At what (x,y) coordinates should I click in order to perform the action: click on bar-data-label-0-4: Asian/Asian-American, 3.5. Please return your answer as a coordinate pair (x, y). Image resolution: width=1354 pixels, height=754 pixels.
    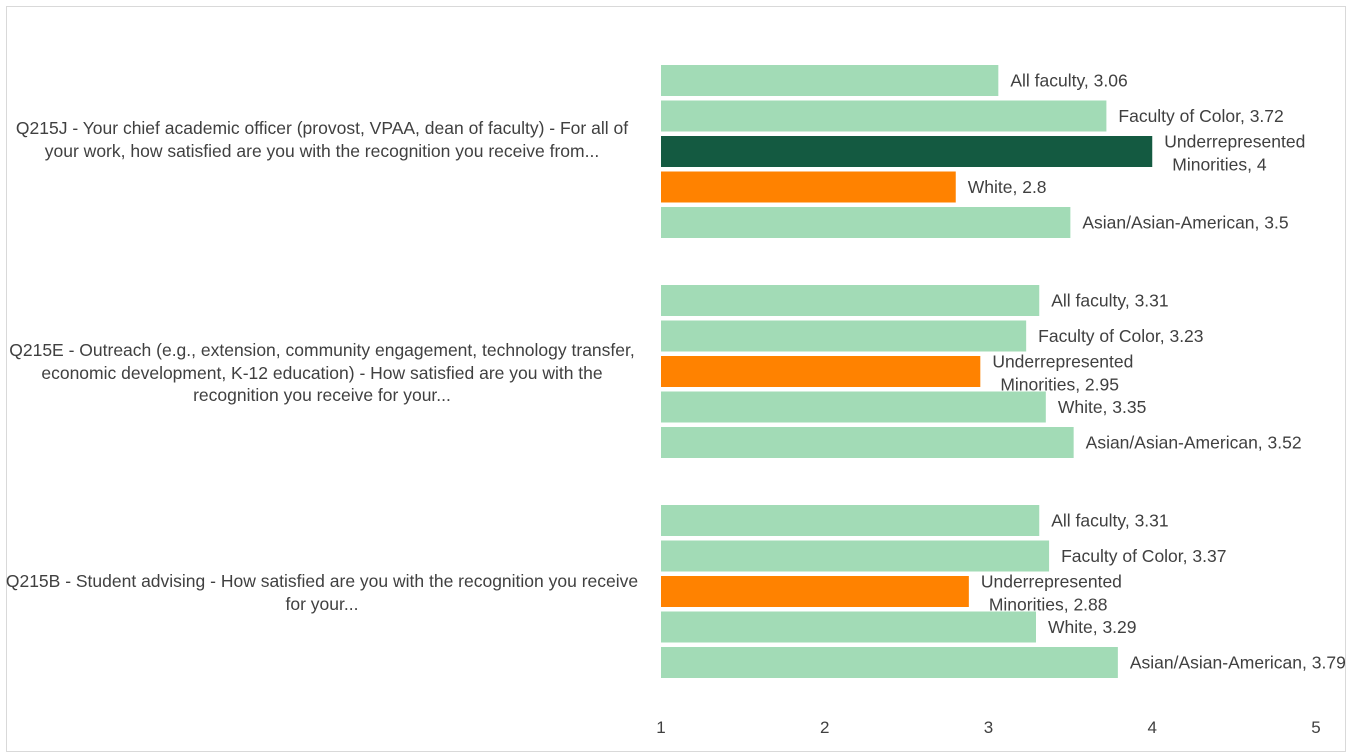
    Looking at the image, I should click on (1185, 223).